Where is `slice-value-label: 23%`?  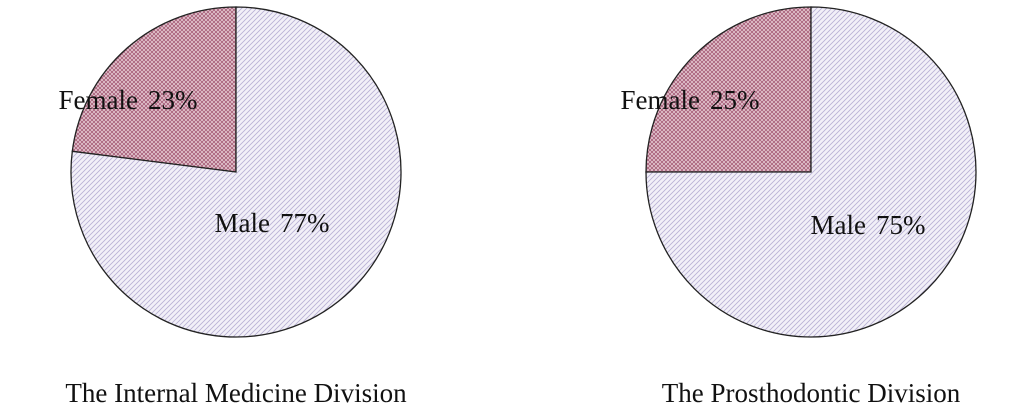
slice-value-label: 23% is located at coordinates (173, 100).